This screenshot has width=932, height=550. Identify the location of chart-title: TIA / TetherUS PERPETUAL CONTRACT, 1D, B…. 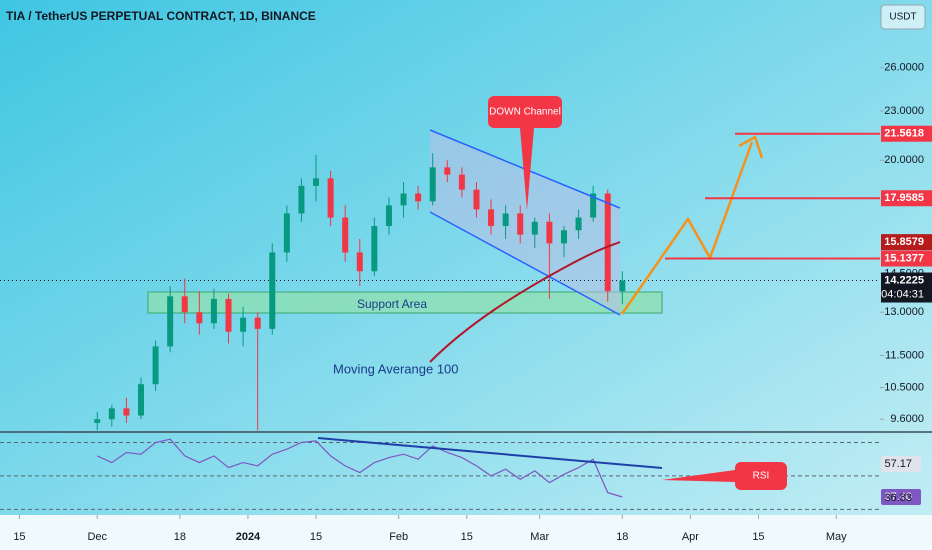
(161, 16).